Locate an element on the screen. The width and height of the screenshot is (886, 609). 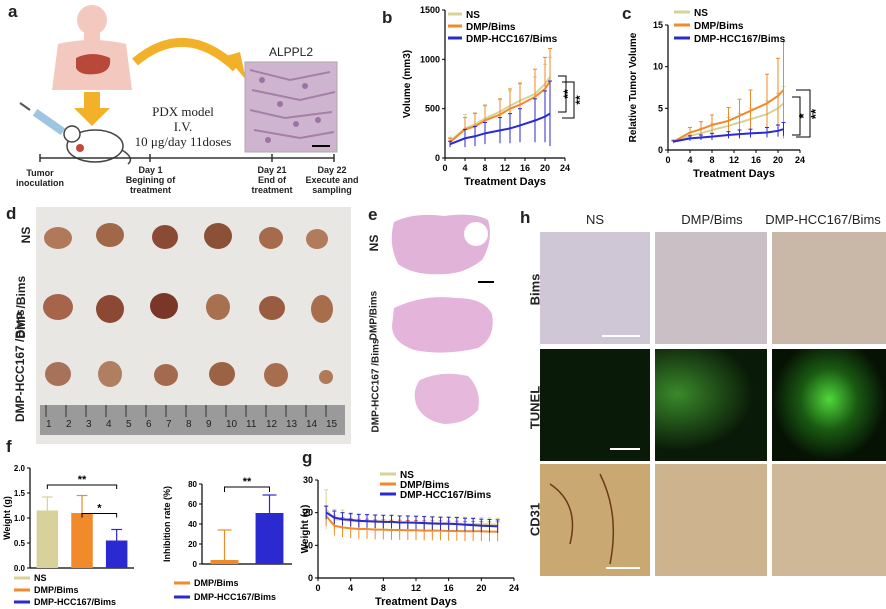
b-xtick-label-2: 8 is located at coordinates (484, 168).